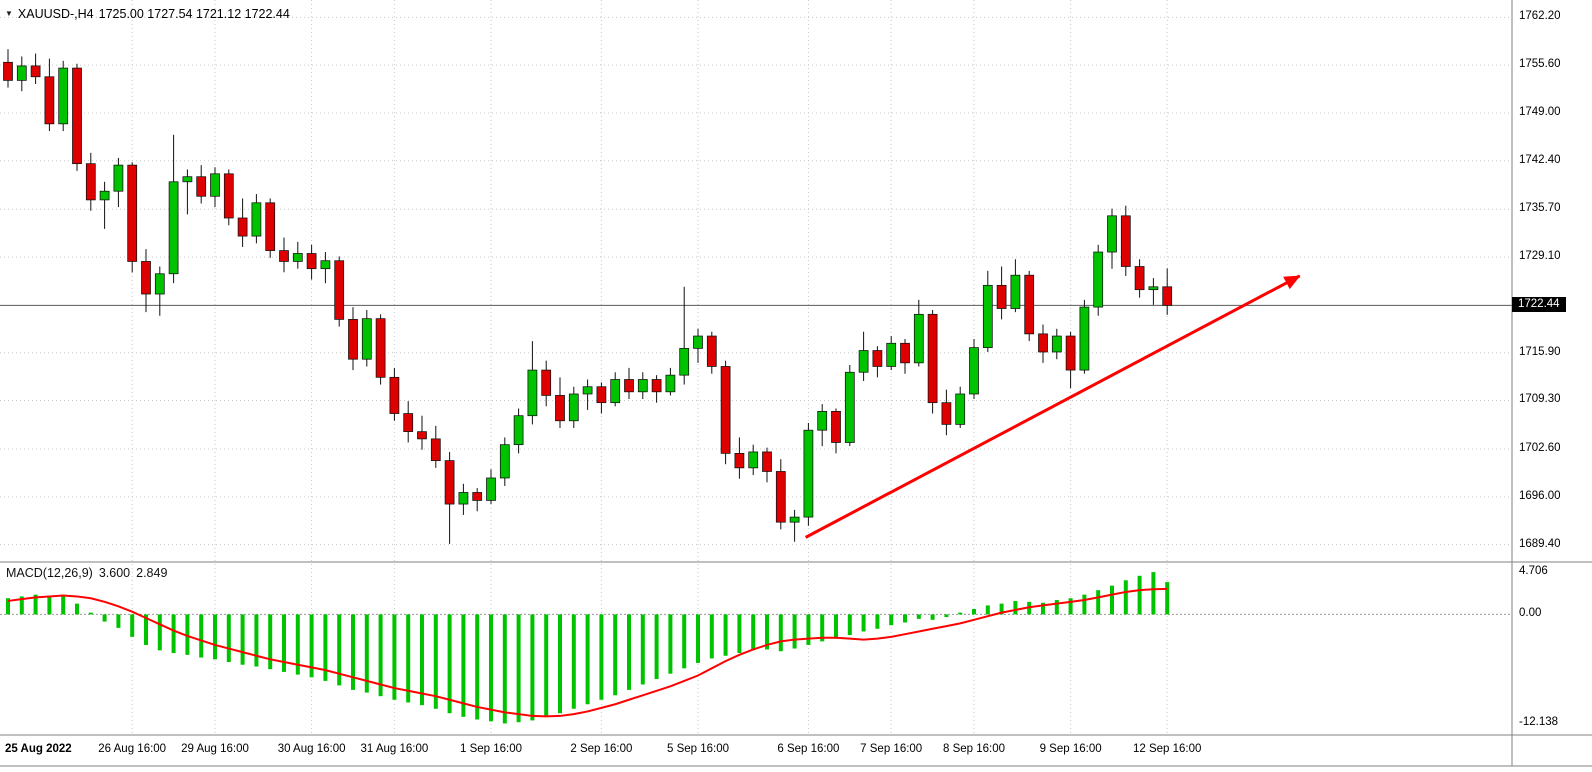  Describe the element at coordinates (1539, 305) in the screenshot. I see `current-price-tag: 1722.44` at that location.